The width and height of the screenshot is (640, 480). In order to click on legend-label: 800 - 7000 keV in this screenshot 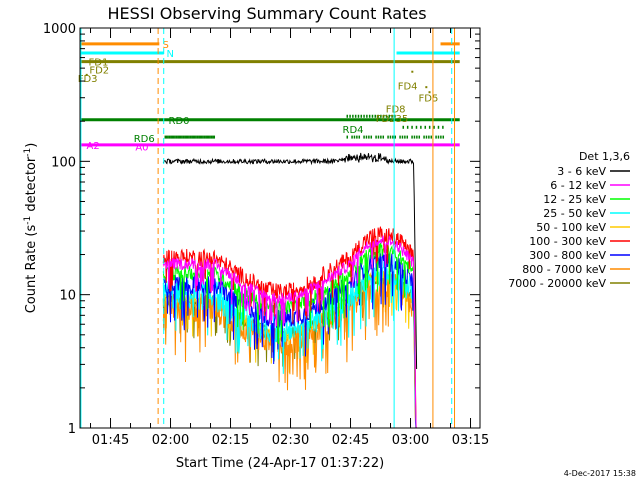, I will do `click(564, 269)`.